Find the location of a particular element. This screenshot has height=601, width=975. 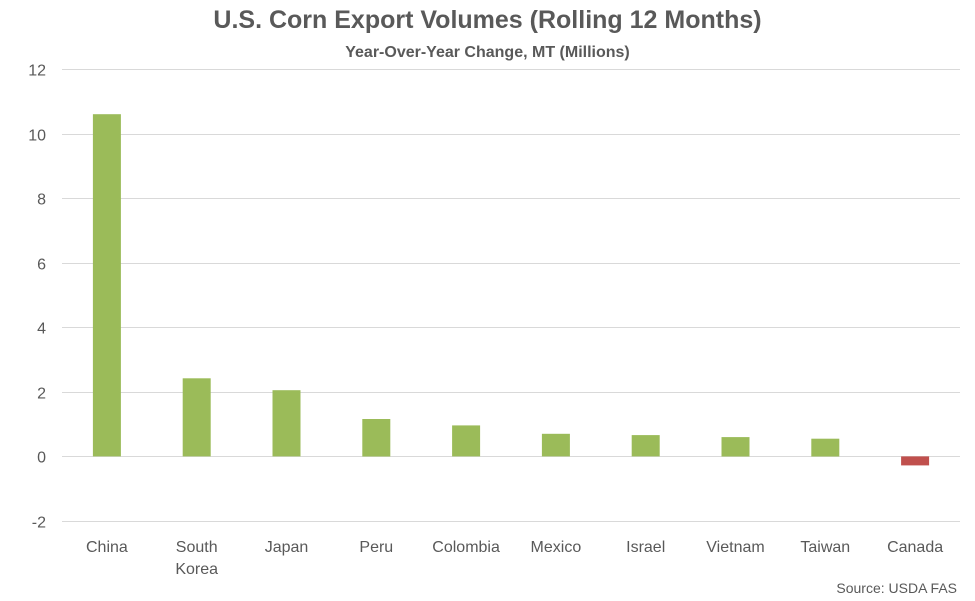

bar-israel is located at coordinates (645, 446).